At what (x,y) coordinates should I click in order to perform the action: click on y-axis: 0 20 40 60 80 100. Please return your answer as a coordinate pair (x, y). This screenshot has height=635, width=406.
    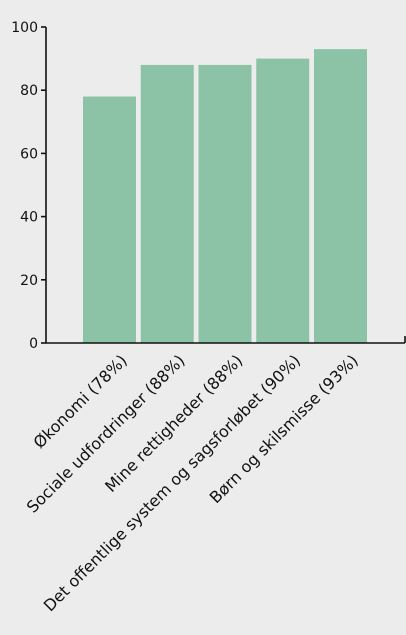
    Looking at the image, I should click on (29, 186).